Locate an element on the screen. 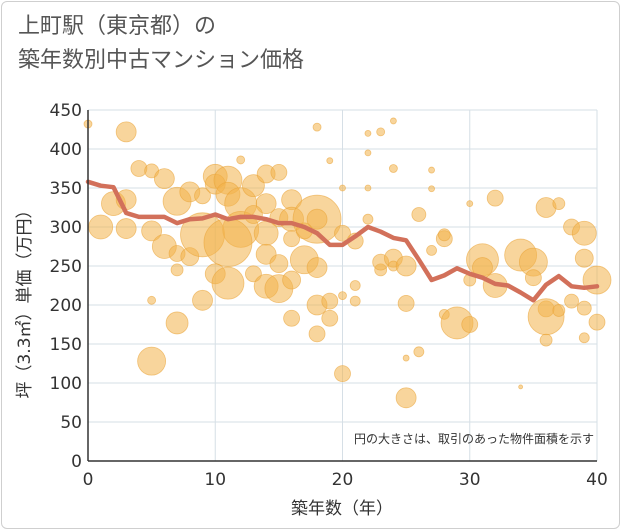  x-tick-label: 40 is located at coordinates (597, 480).